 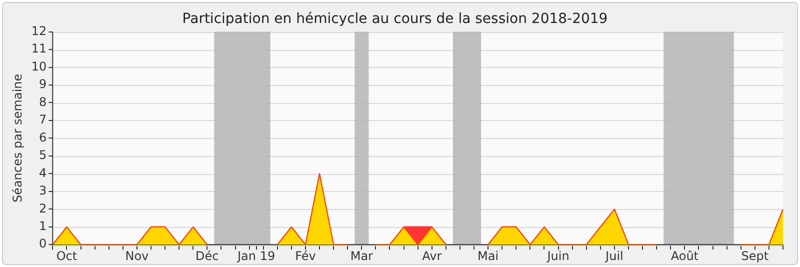 I want to click on x-tick-label: Mar, so click(x=362, y=255).